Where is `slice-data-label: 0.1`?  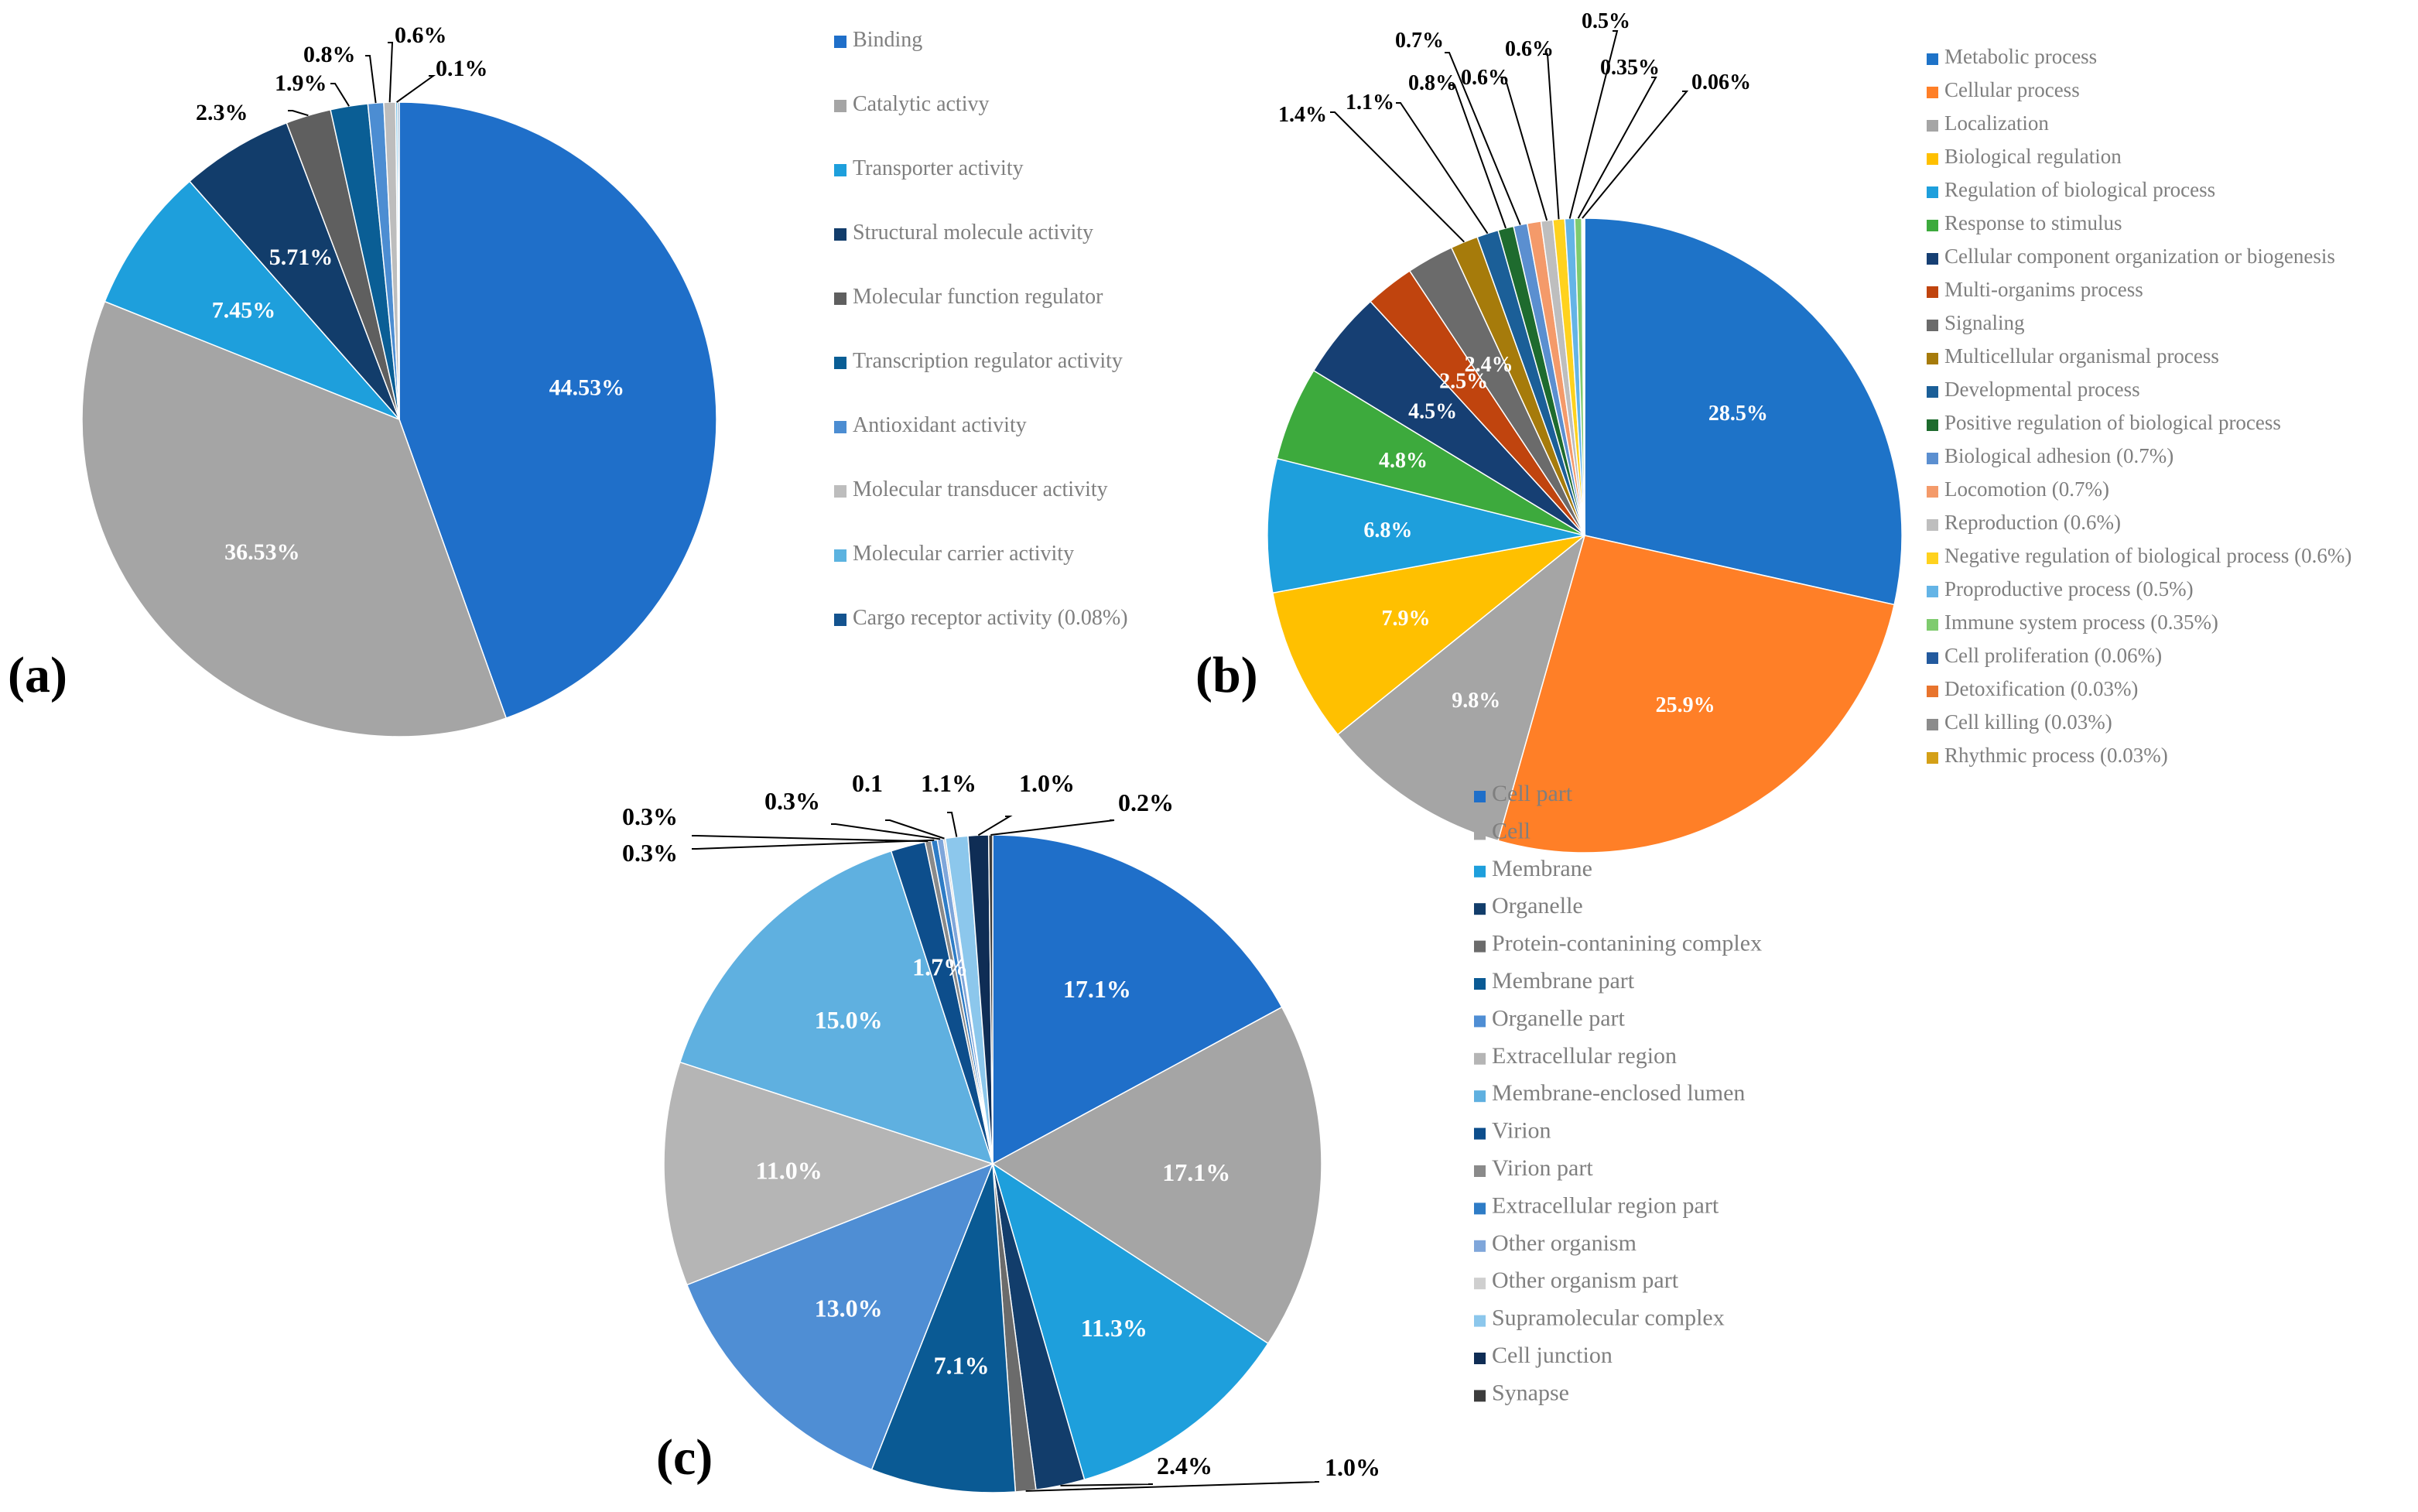
slice-data-label: 0.1 is located at coordinates (867, 783).